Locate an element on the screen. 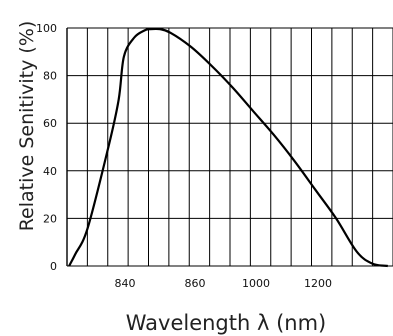 The width and height of the screenshot is (393, 336). y-tick-labels: 0 20 40 60 80 100 is located at coordinates (46, 147).